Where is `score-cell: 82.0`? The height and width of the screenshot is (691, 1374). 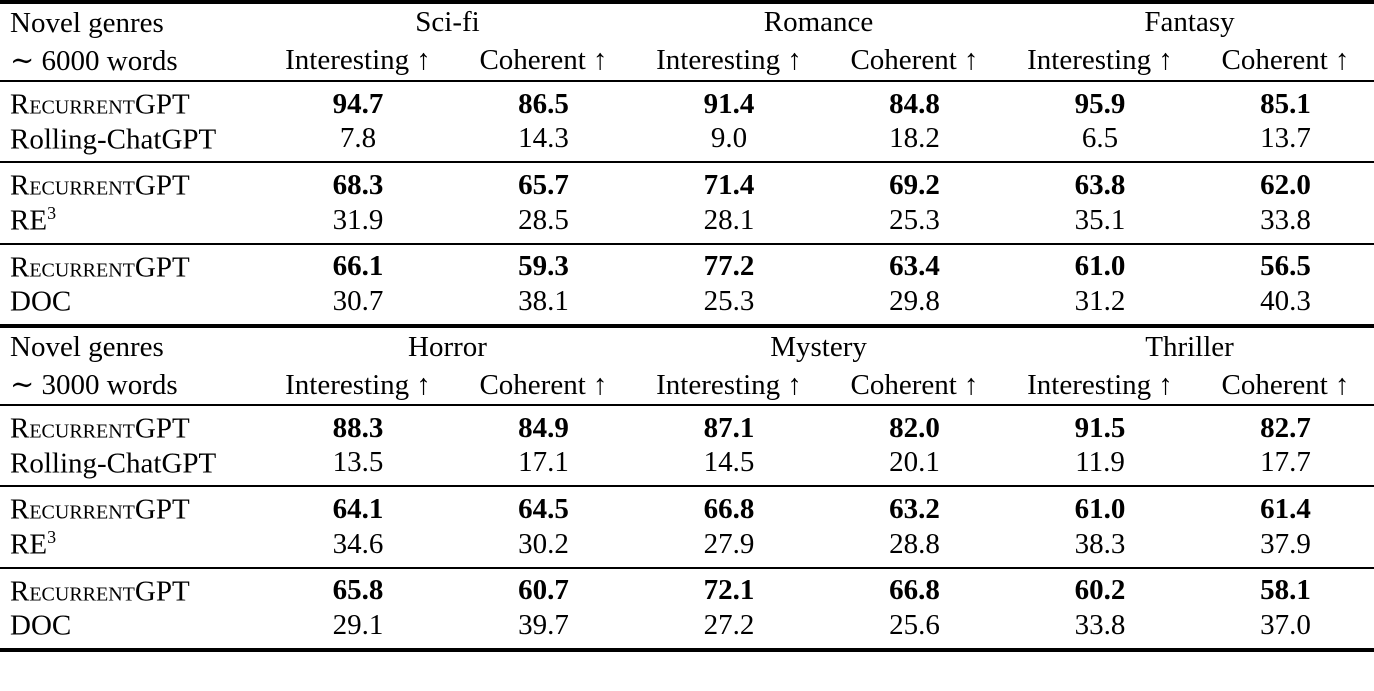
score-cell: 82.0 is located at coordinates (914, 427).